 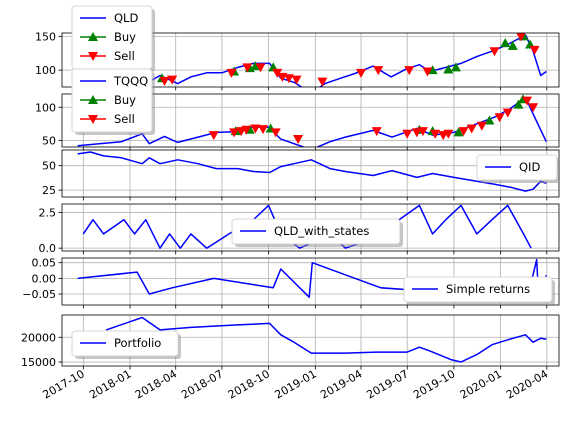 What do you see at coordinates (38, 337) in the screenshot?
I see `y-tick-label: 20000` at bounding box center [38, 337].